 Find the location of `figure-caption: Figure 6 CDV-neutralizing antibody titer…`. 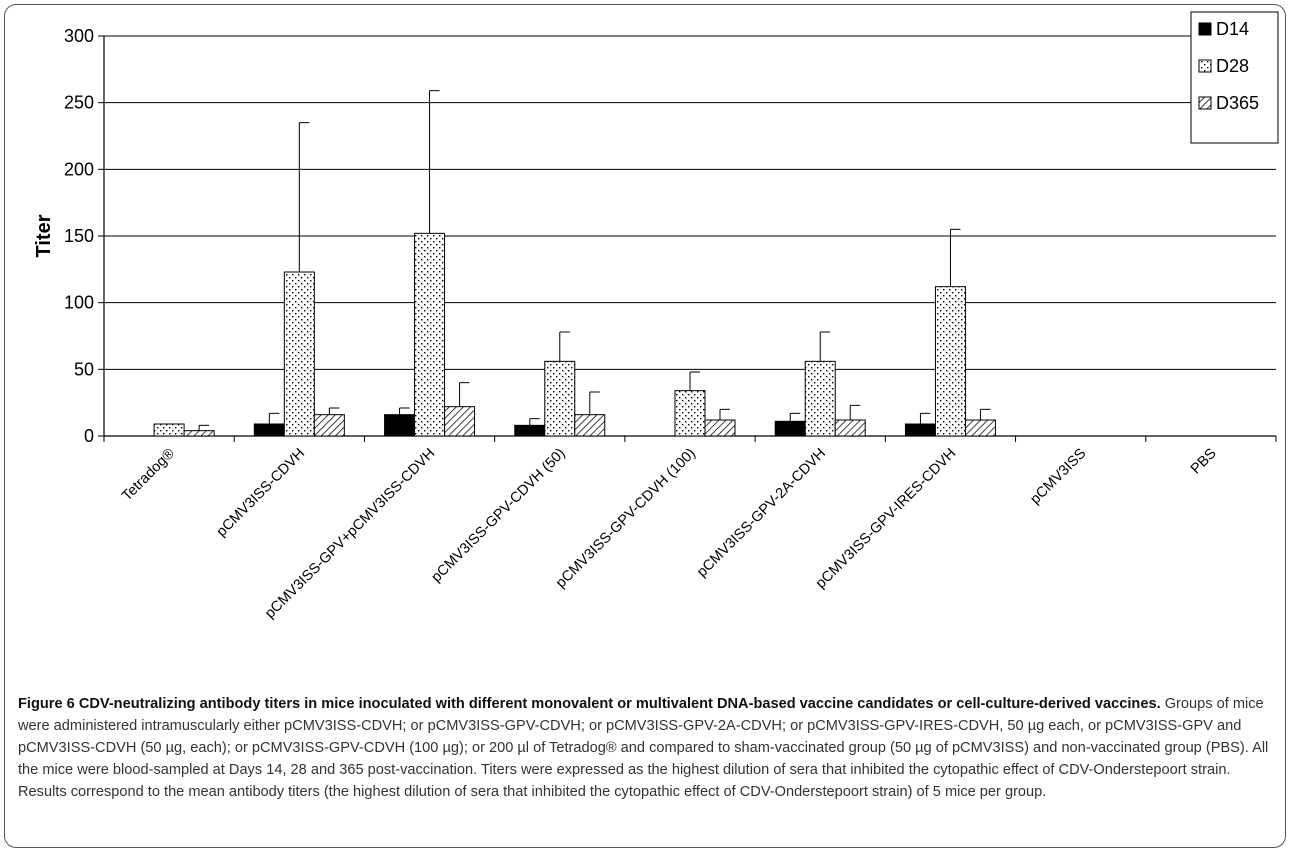

figure-caption: Figure 6 CDV-neutralizing antibody titer… is located at coordinates (647, 748).